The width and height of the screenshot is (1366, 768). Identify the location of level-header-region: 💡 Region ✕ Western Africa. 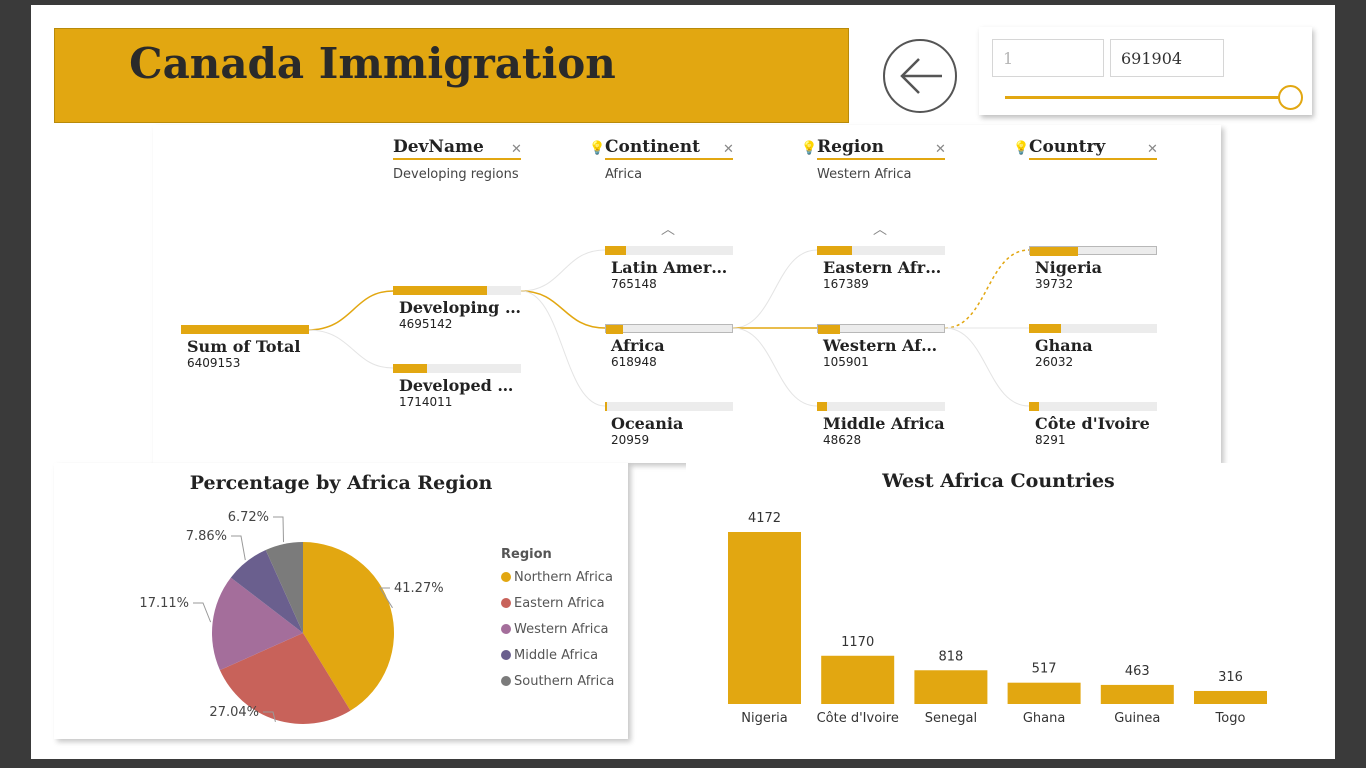
(873, 159).